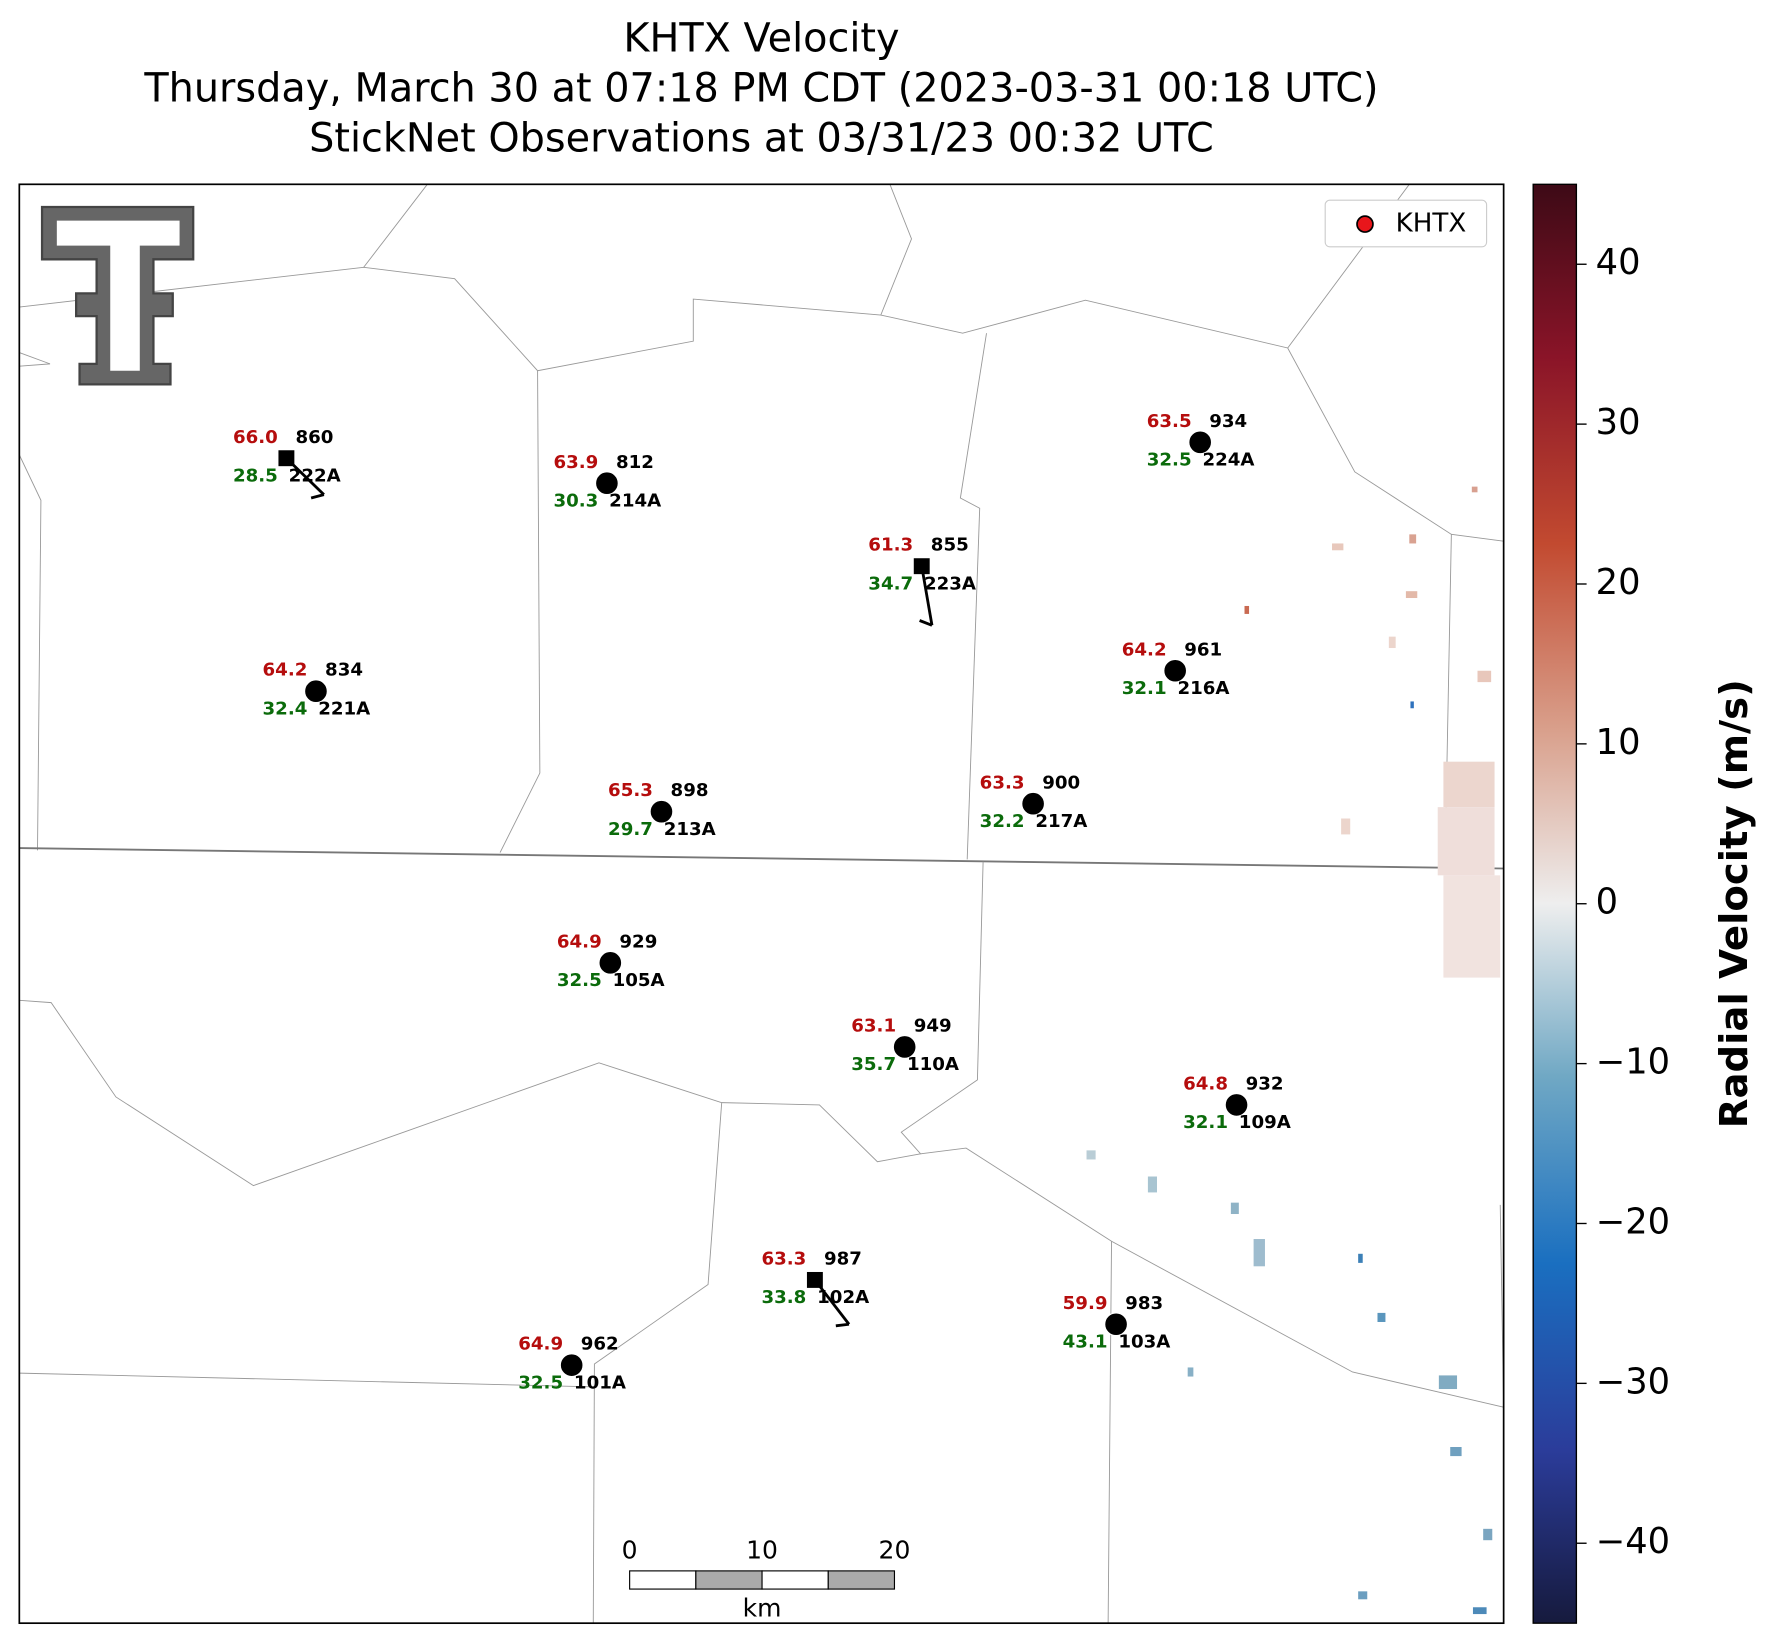  I want to click on pressure: 900, so click(1061, 782).